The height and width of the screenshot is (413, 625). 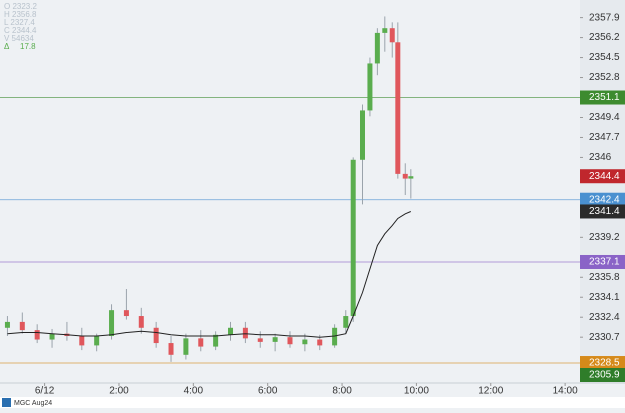 I want to click on y-tick-label: 2356.2, so click(x=604, y=37).